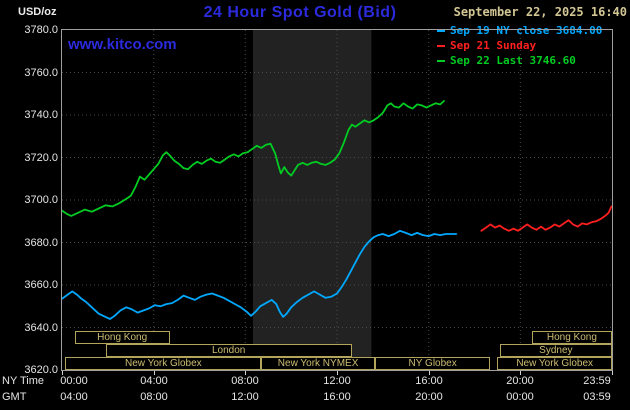 The width and height of the screenshot is (630, 410). What do you see at coordinates (300, 12) in the screenshot?
I see `page-title: 24 Hour Spot Gold (Bid)` at bounding box center [300, 12].